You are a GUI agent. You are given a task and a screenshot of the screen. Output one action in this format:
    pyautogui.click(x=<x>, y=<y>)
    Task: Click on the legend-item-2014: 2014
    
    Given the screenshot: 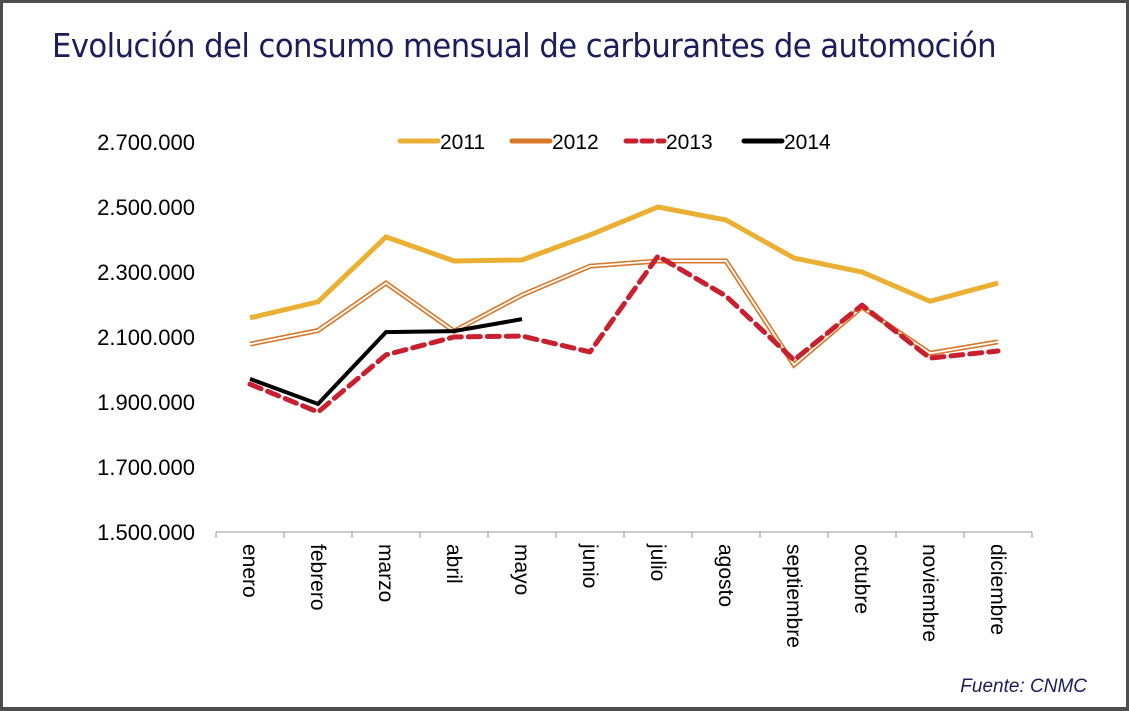 What is the action you would take?
    pyautogui.click(x=786, y=142)
    